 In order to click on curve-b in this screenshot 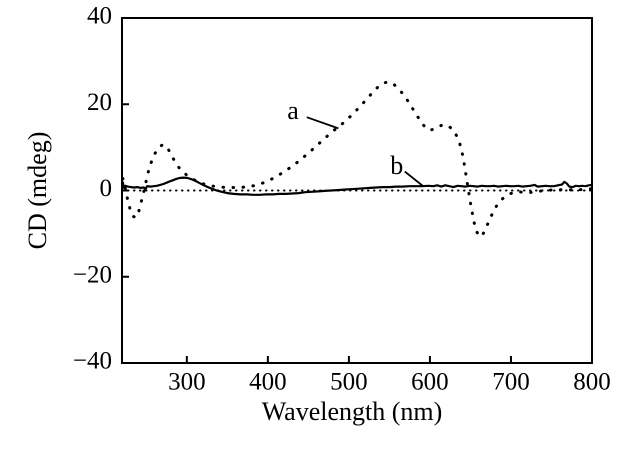, I will do `click(357, 186)`.